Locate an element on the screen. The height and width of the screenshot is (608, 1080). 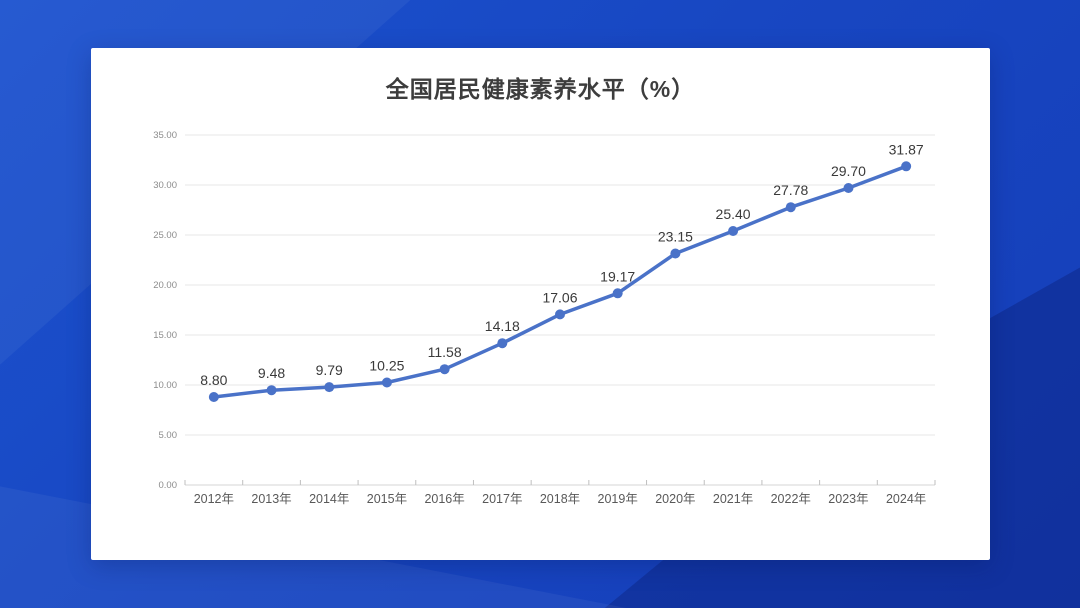
y-axis-tick-label: 5.00 is located at coordinates (168, 435).